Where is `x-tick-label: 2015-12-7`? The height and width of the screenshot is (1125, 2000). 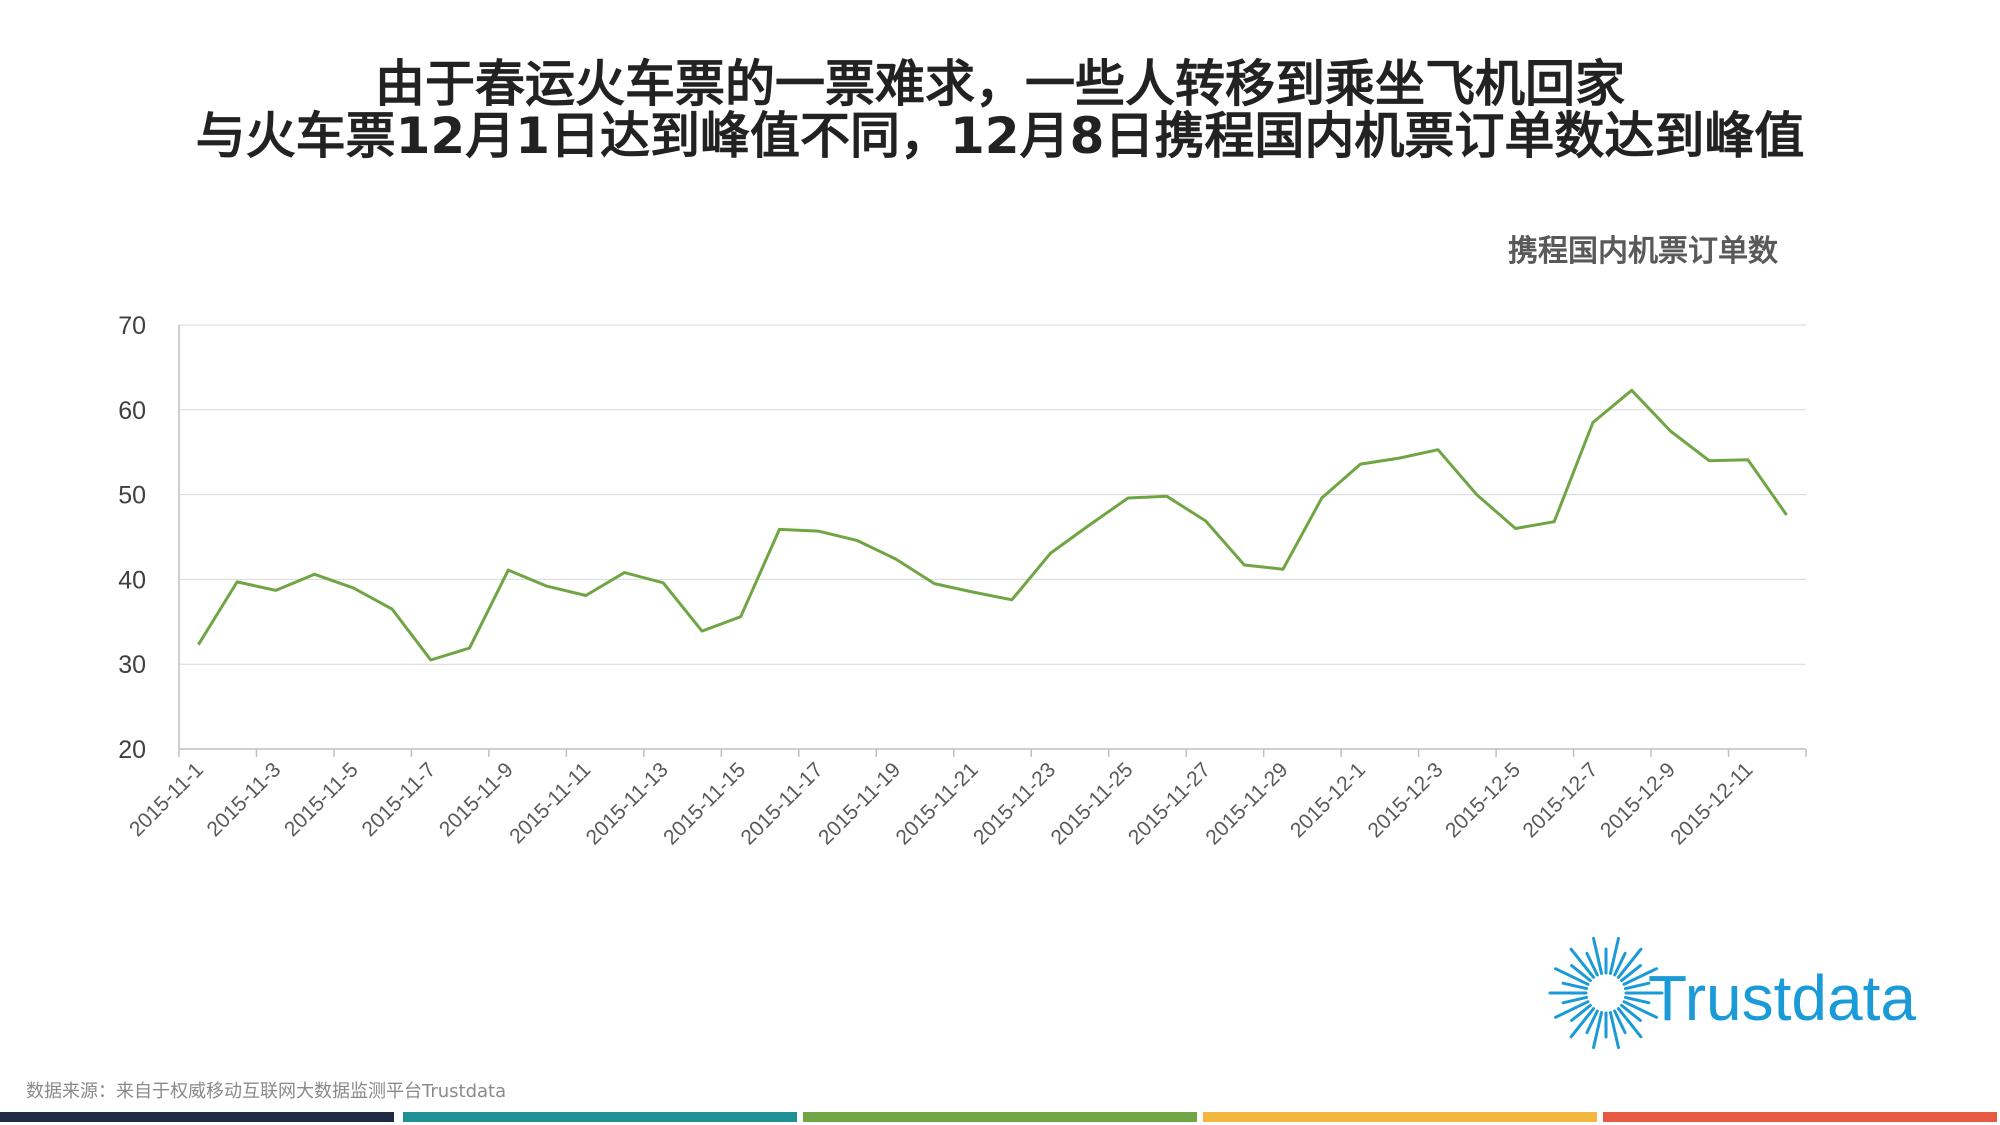 x-tick-label: 2015-12-7 is located at coordinates (1561, 800).